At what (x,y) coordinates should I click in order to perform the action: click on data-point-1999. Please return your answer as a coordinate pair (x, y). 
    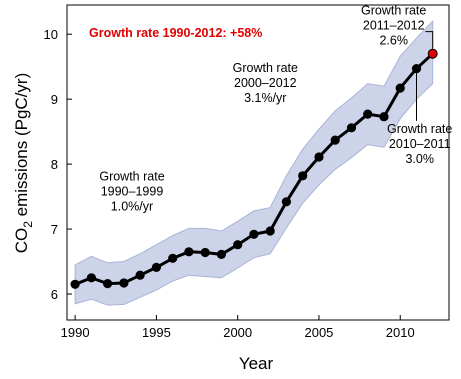
    Looking at the image, I should click on (221, 254).